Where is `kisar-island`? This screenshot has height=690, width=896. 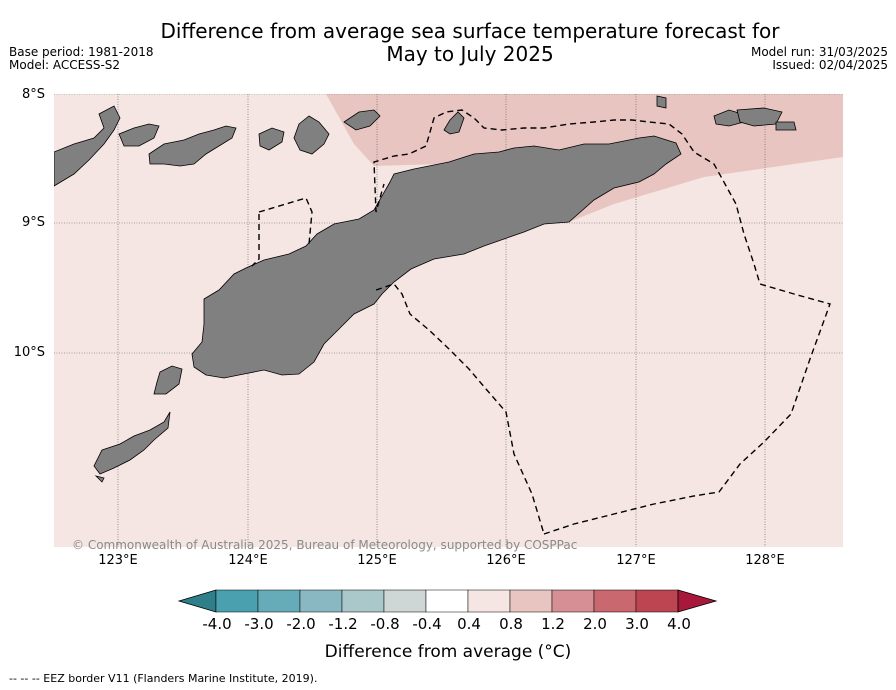
kisar-island is located at coordinates (661, 102).